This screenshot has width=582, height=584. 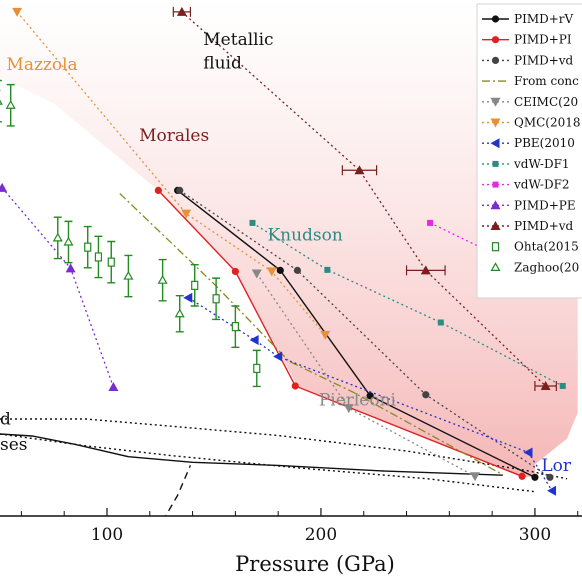 I want to click on y-error-bar, so click(x=1, y=101).